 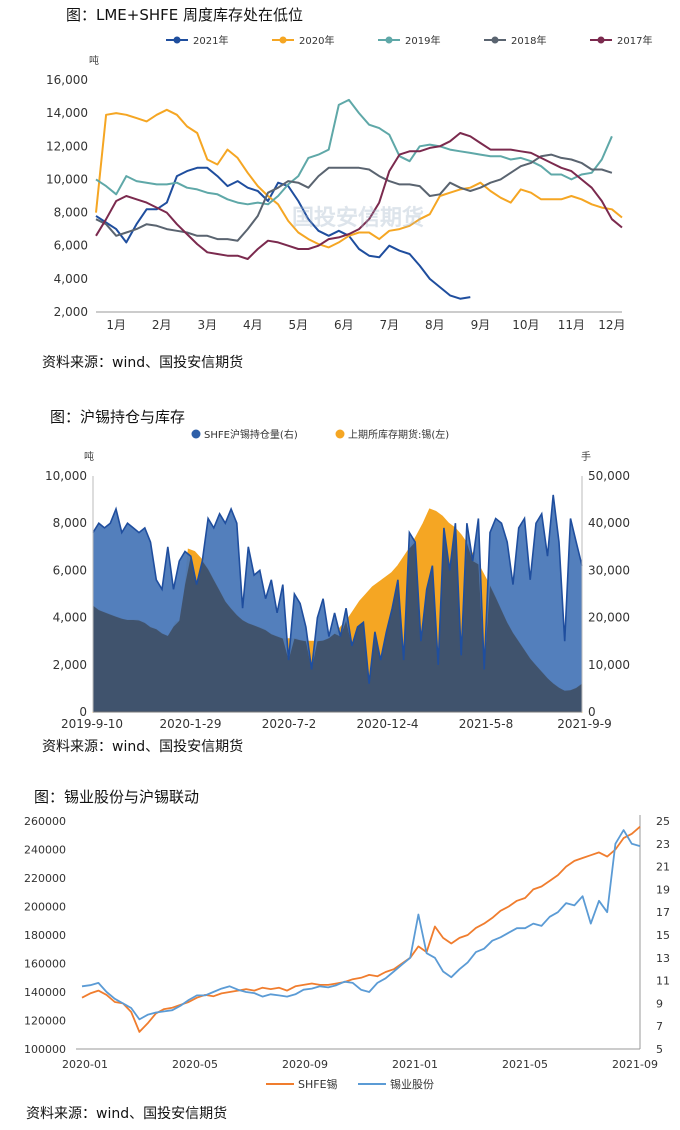 What do you see at coordinates (659, 1049) in the screenshot?
I see `y-right-tick-label: 5` at bounding box center [659, 1049].